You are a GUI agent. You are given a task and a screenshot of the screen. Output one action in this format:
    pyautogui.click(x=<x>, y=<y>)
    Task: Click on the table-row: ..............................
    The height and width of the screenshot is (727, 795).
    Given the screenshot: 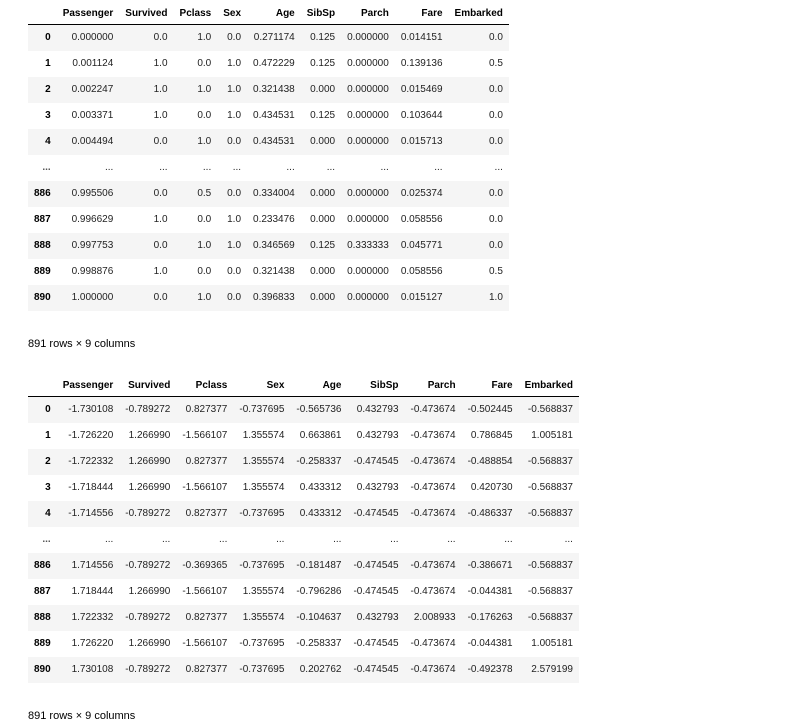 What is the action you would take?
    pyautogui.click(x=303, y=539)
    